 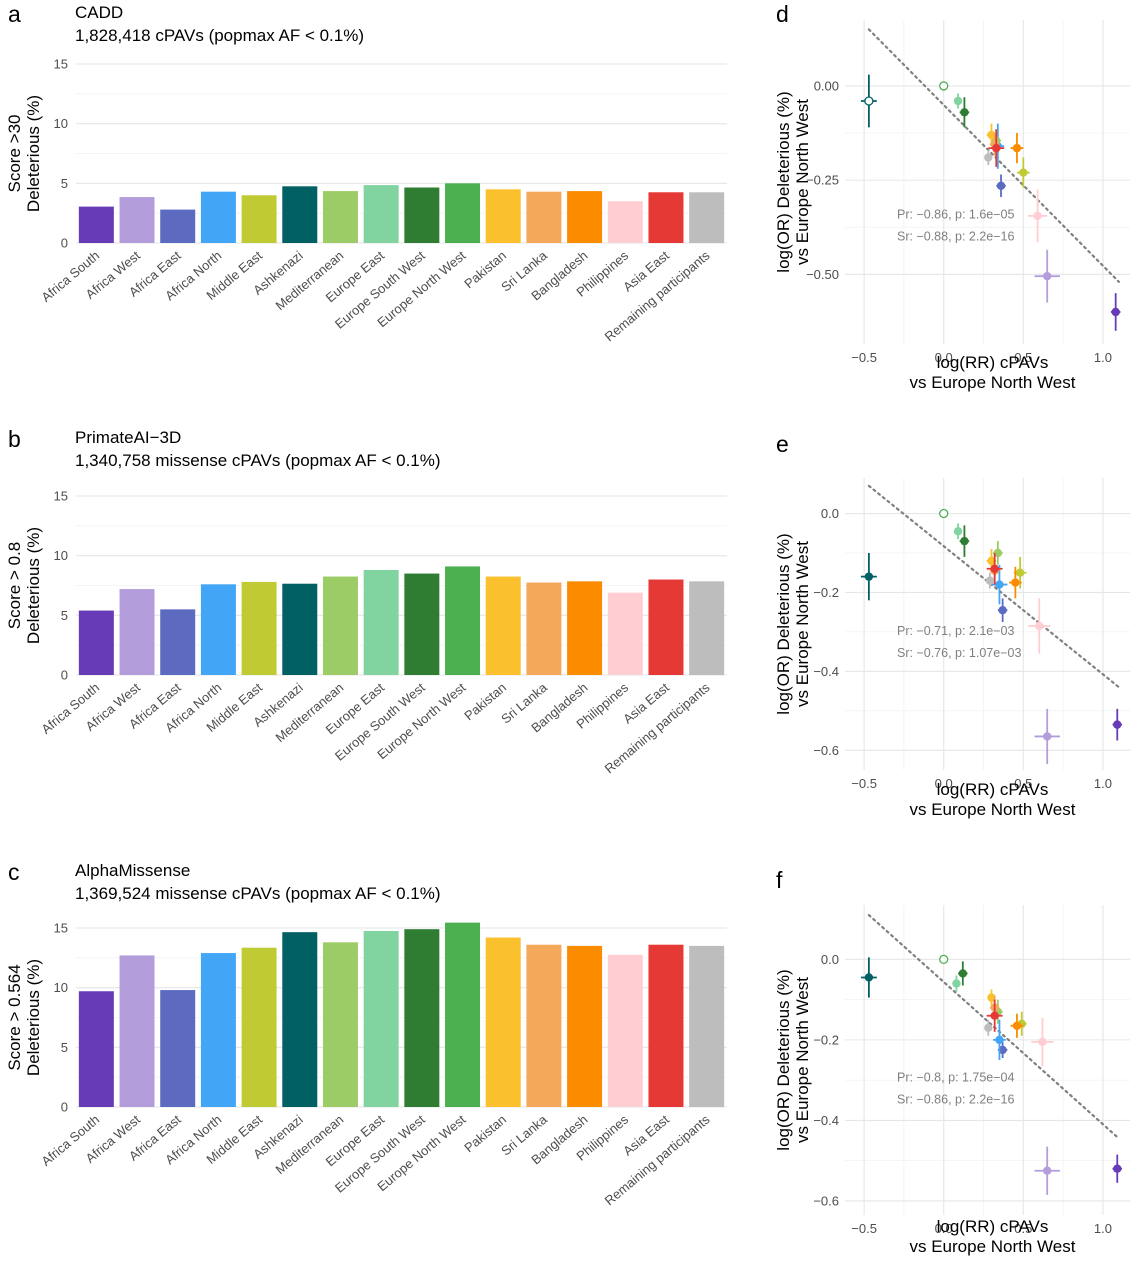 I want to click on y-axis-label: log(OR) Deleterious (%), so click(x=783, y=181).